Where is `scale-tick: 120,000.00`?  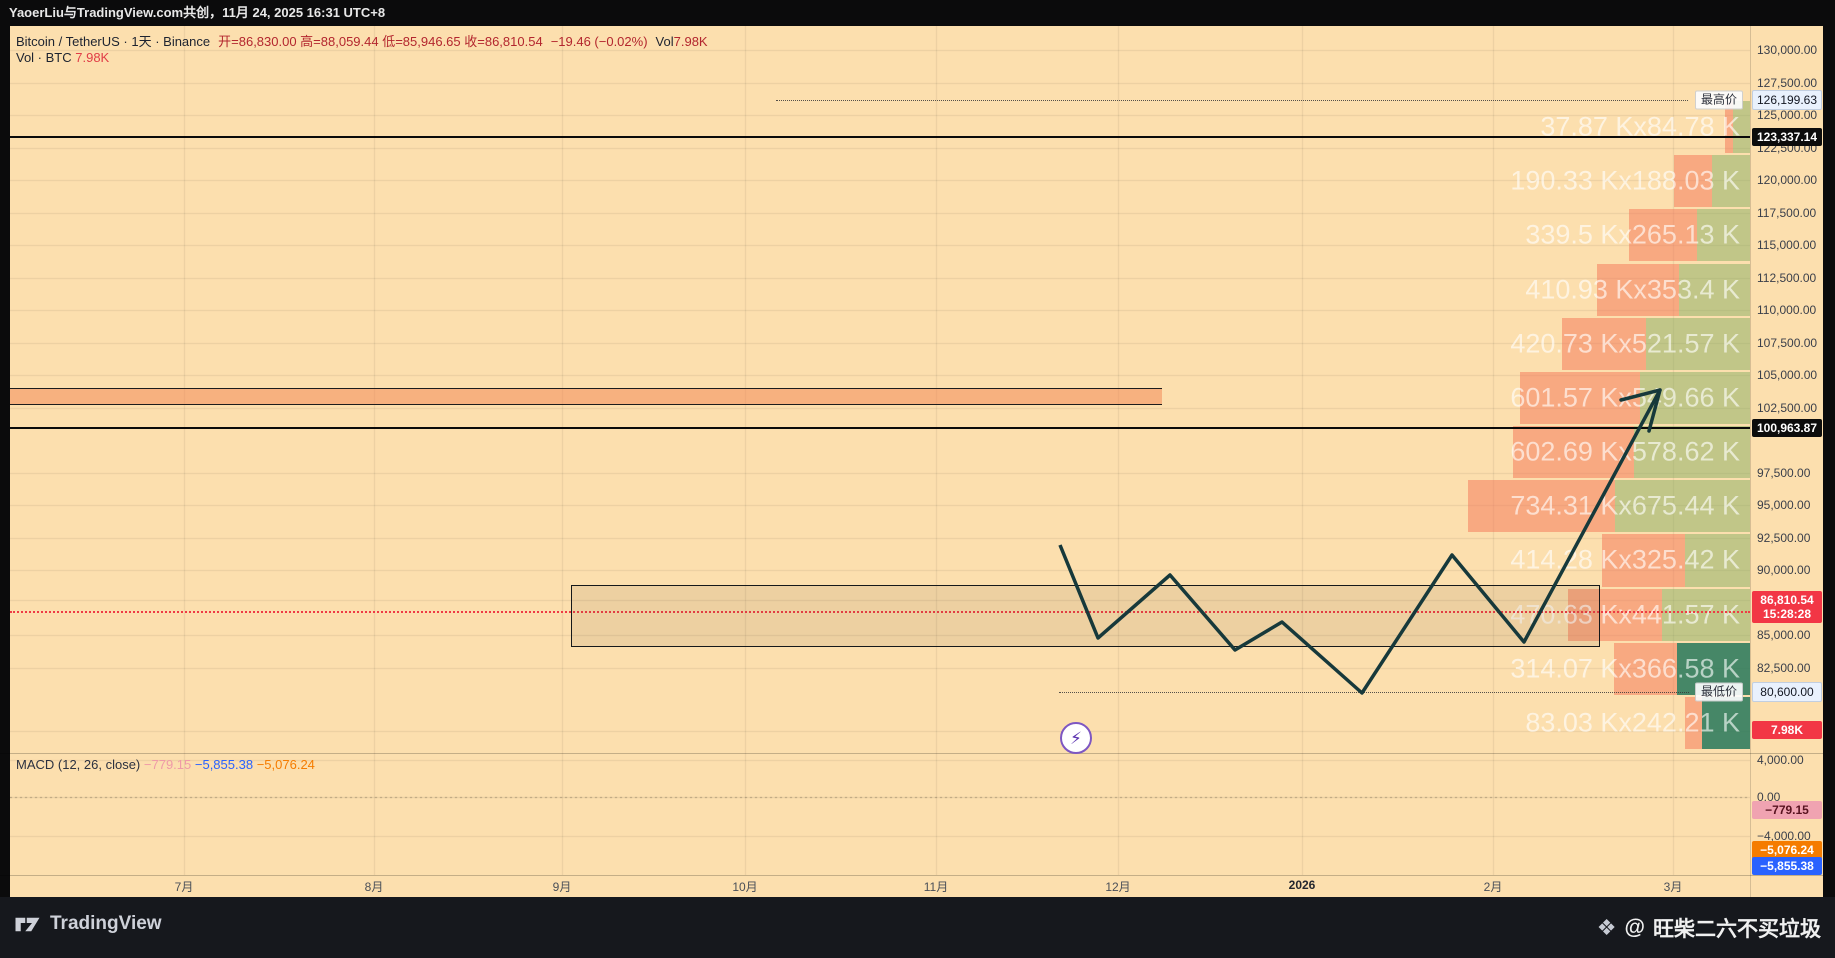 scale-tick: 120,000.00 is located at coordinates (1787, 180).